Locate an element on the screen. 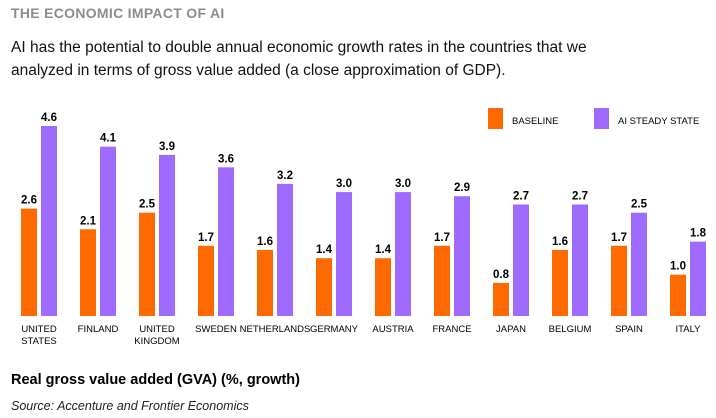 Image resolution: width=716 pixels, height=418 pixels. legend: BASELINE AI STEADY STATE is located at coordinates (593, 118).